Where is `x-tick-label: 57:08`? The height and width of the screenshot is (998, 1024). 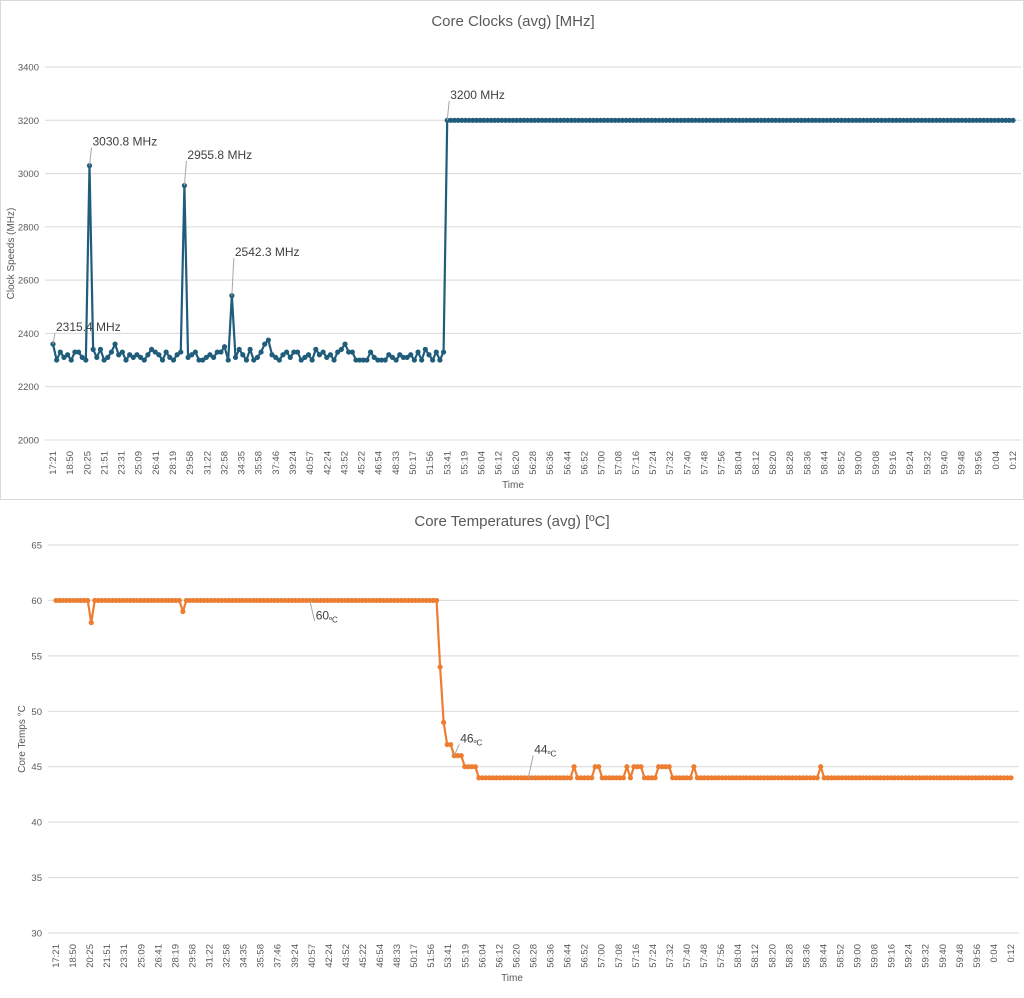 x-tick-label: 57:08 is located at coordinates (619, 956).